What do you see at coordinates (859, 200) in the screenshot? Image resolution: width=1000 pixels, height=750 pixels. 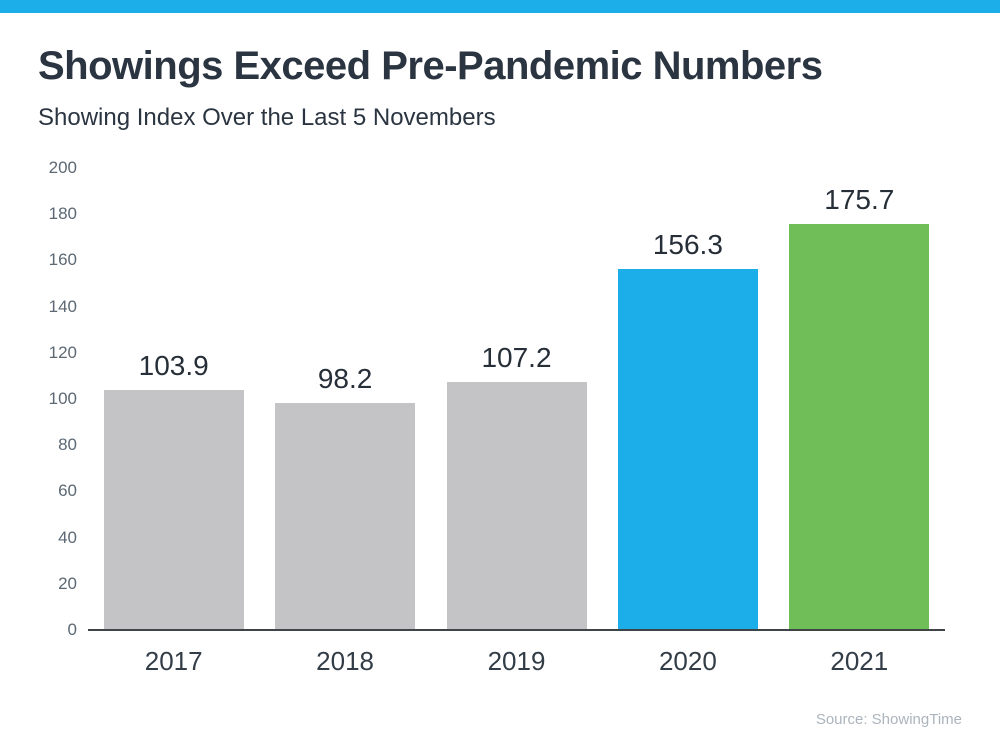 I see `bar-value-label: 175.7` at bounding box center [859, 200].